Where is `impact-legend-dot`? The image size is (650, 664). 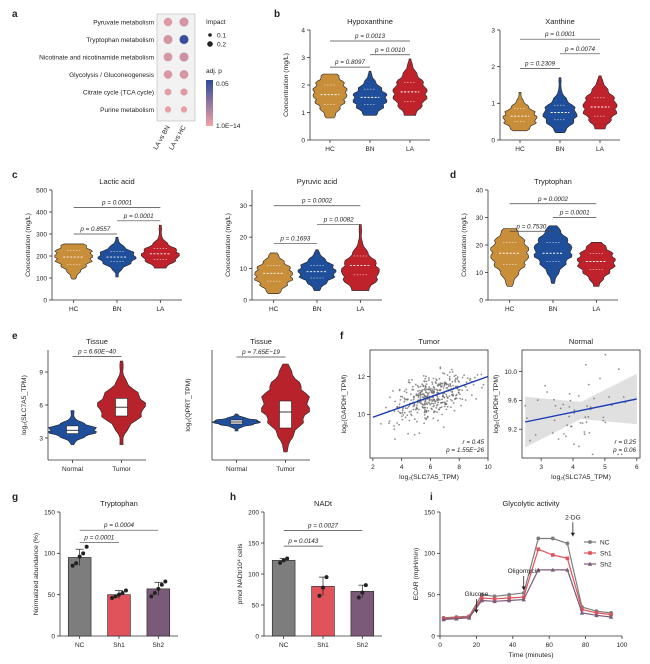 impact-legend-dot is located at coordinates (210, 44).